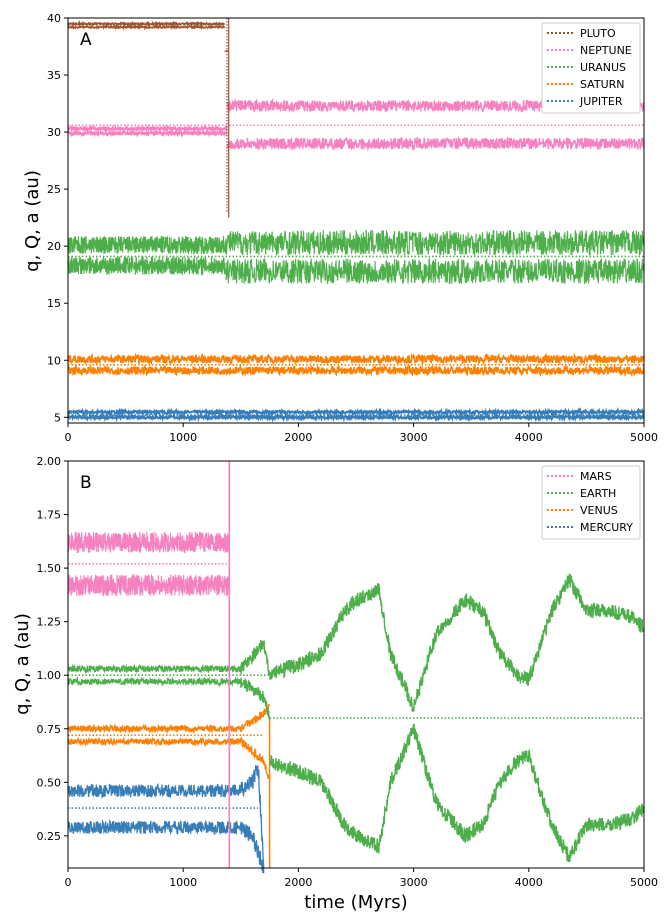 This screenshot has height=924, width=672. I want to click on uranus-late-q-line, so click(435, 271).